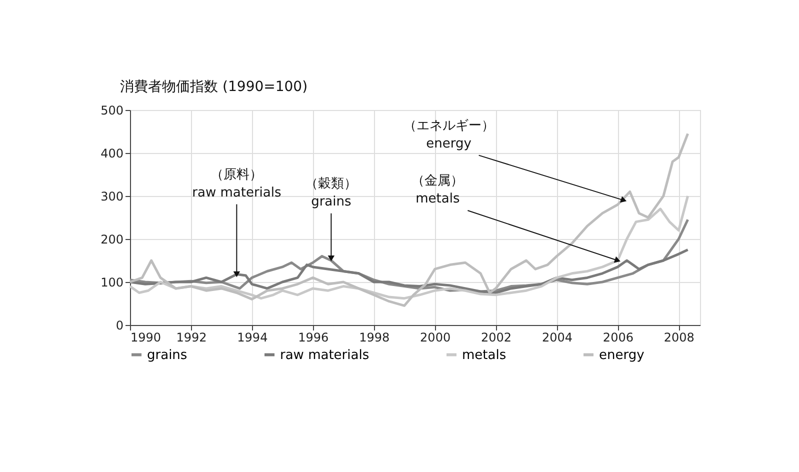 This screenshot has width=799, height=472. What do you see at coordinates (112, 239) in the screenshot?
I see `y-tick-label: 200` at bounding box center [112, 239].